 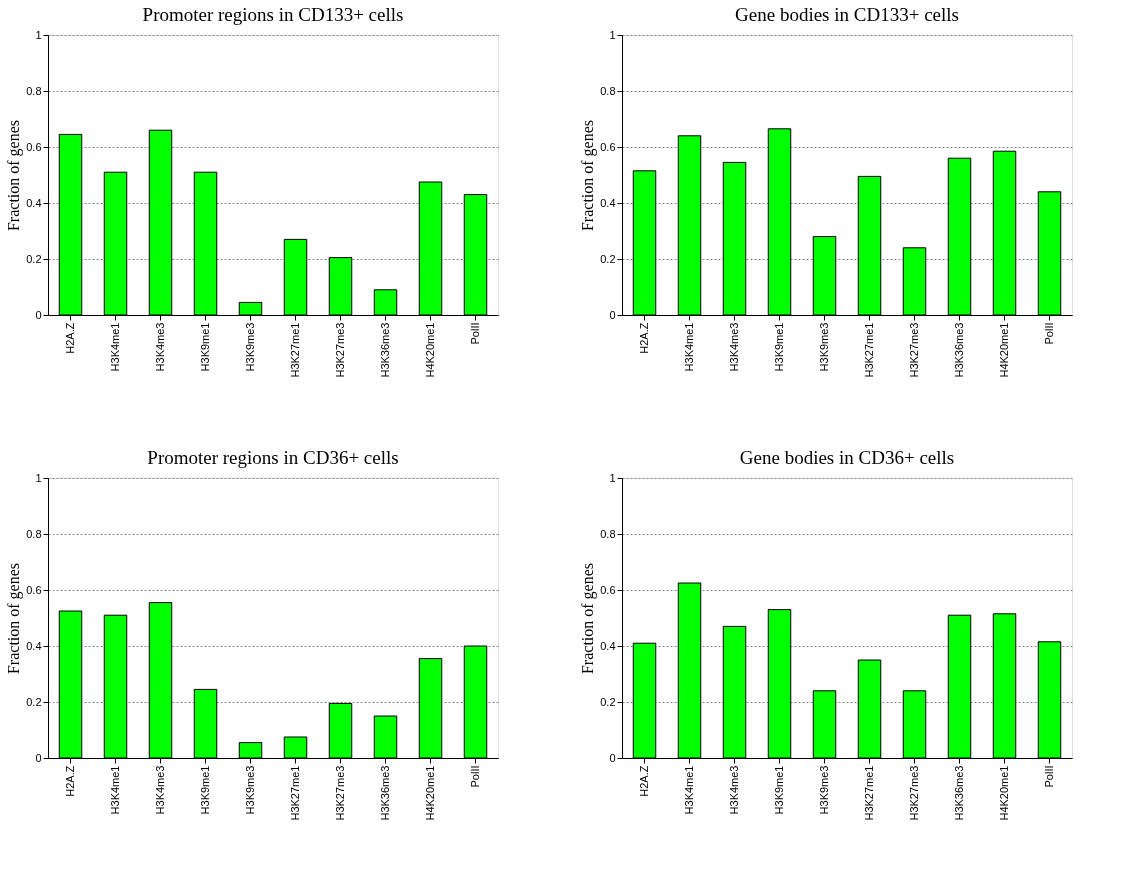 I want to click on chart-title: Gene bodies in CD36+ cells, so click(x=847, y=457).